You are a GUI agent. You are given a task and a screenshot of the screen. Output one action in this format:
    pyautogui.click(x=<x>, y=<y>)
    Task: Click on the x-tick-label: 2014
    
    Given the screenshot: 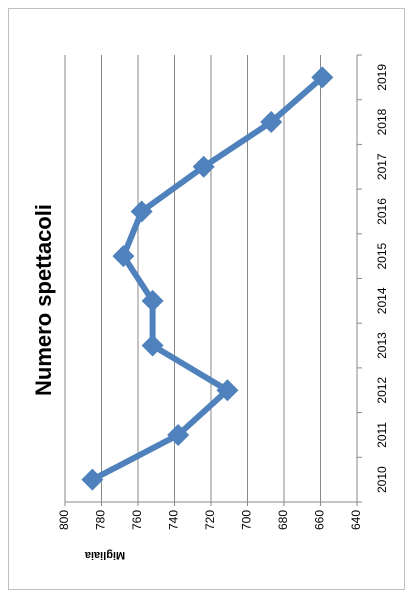 What is the action you would take?
    pyautogui.click(x=382, y=300)
    